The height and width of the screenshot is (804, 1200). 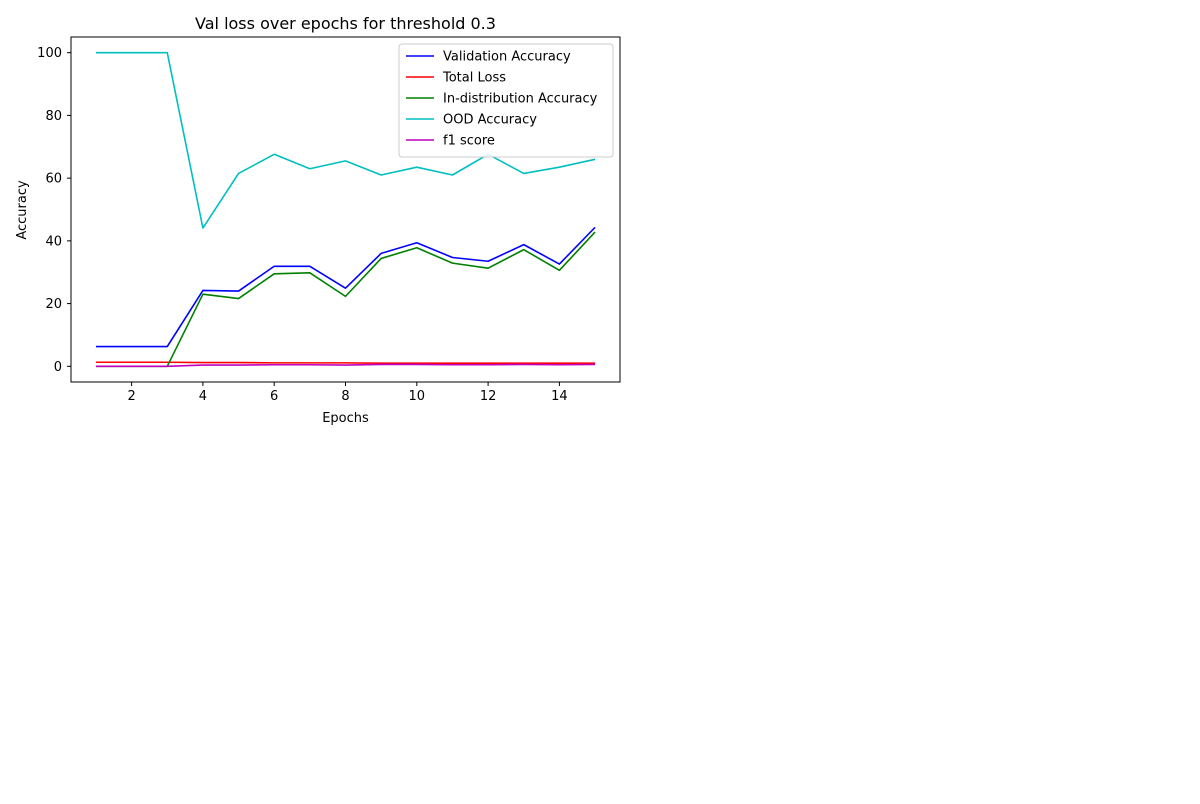 I want to click on series-line-in-distribution-accuracy, so click(x=345, y=299).